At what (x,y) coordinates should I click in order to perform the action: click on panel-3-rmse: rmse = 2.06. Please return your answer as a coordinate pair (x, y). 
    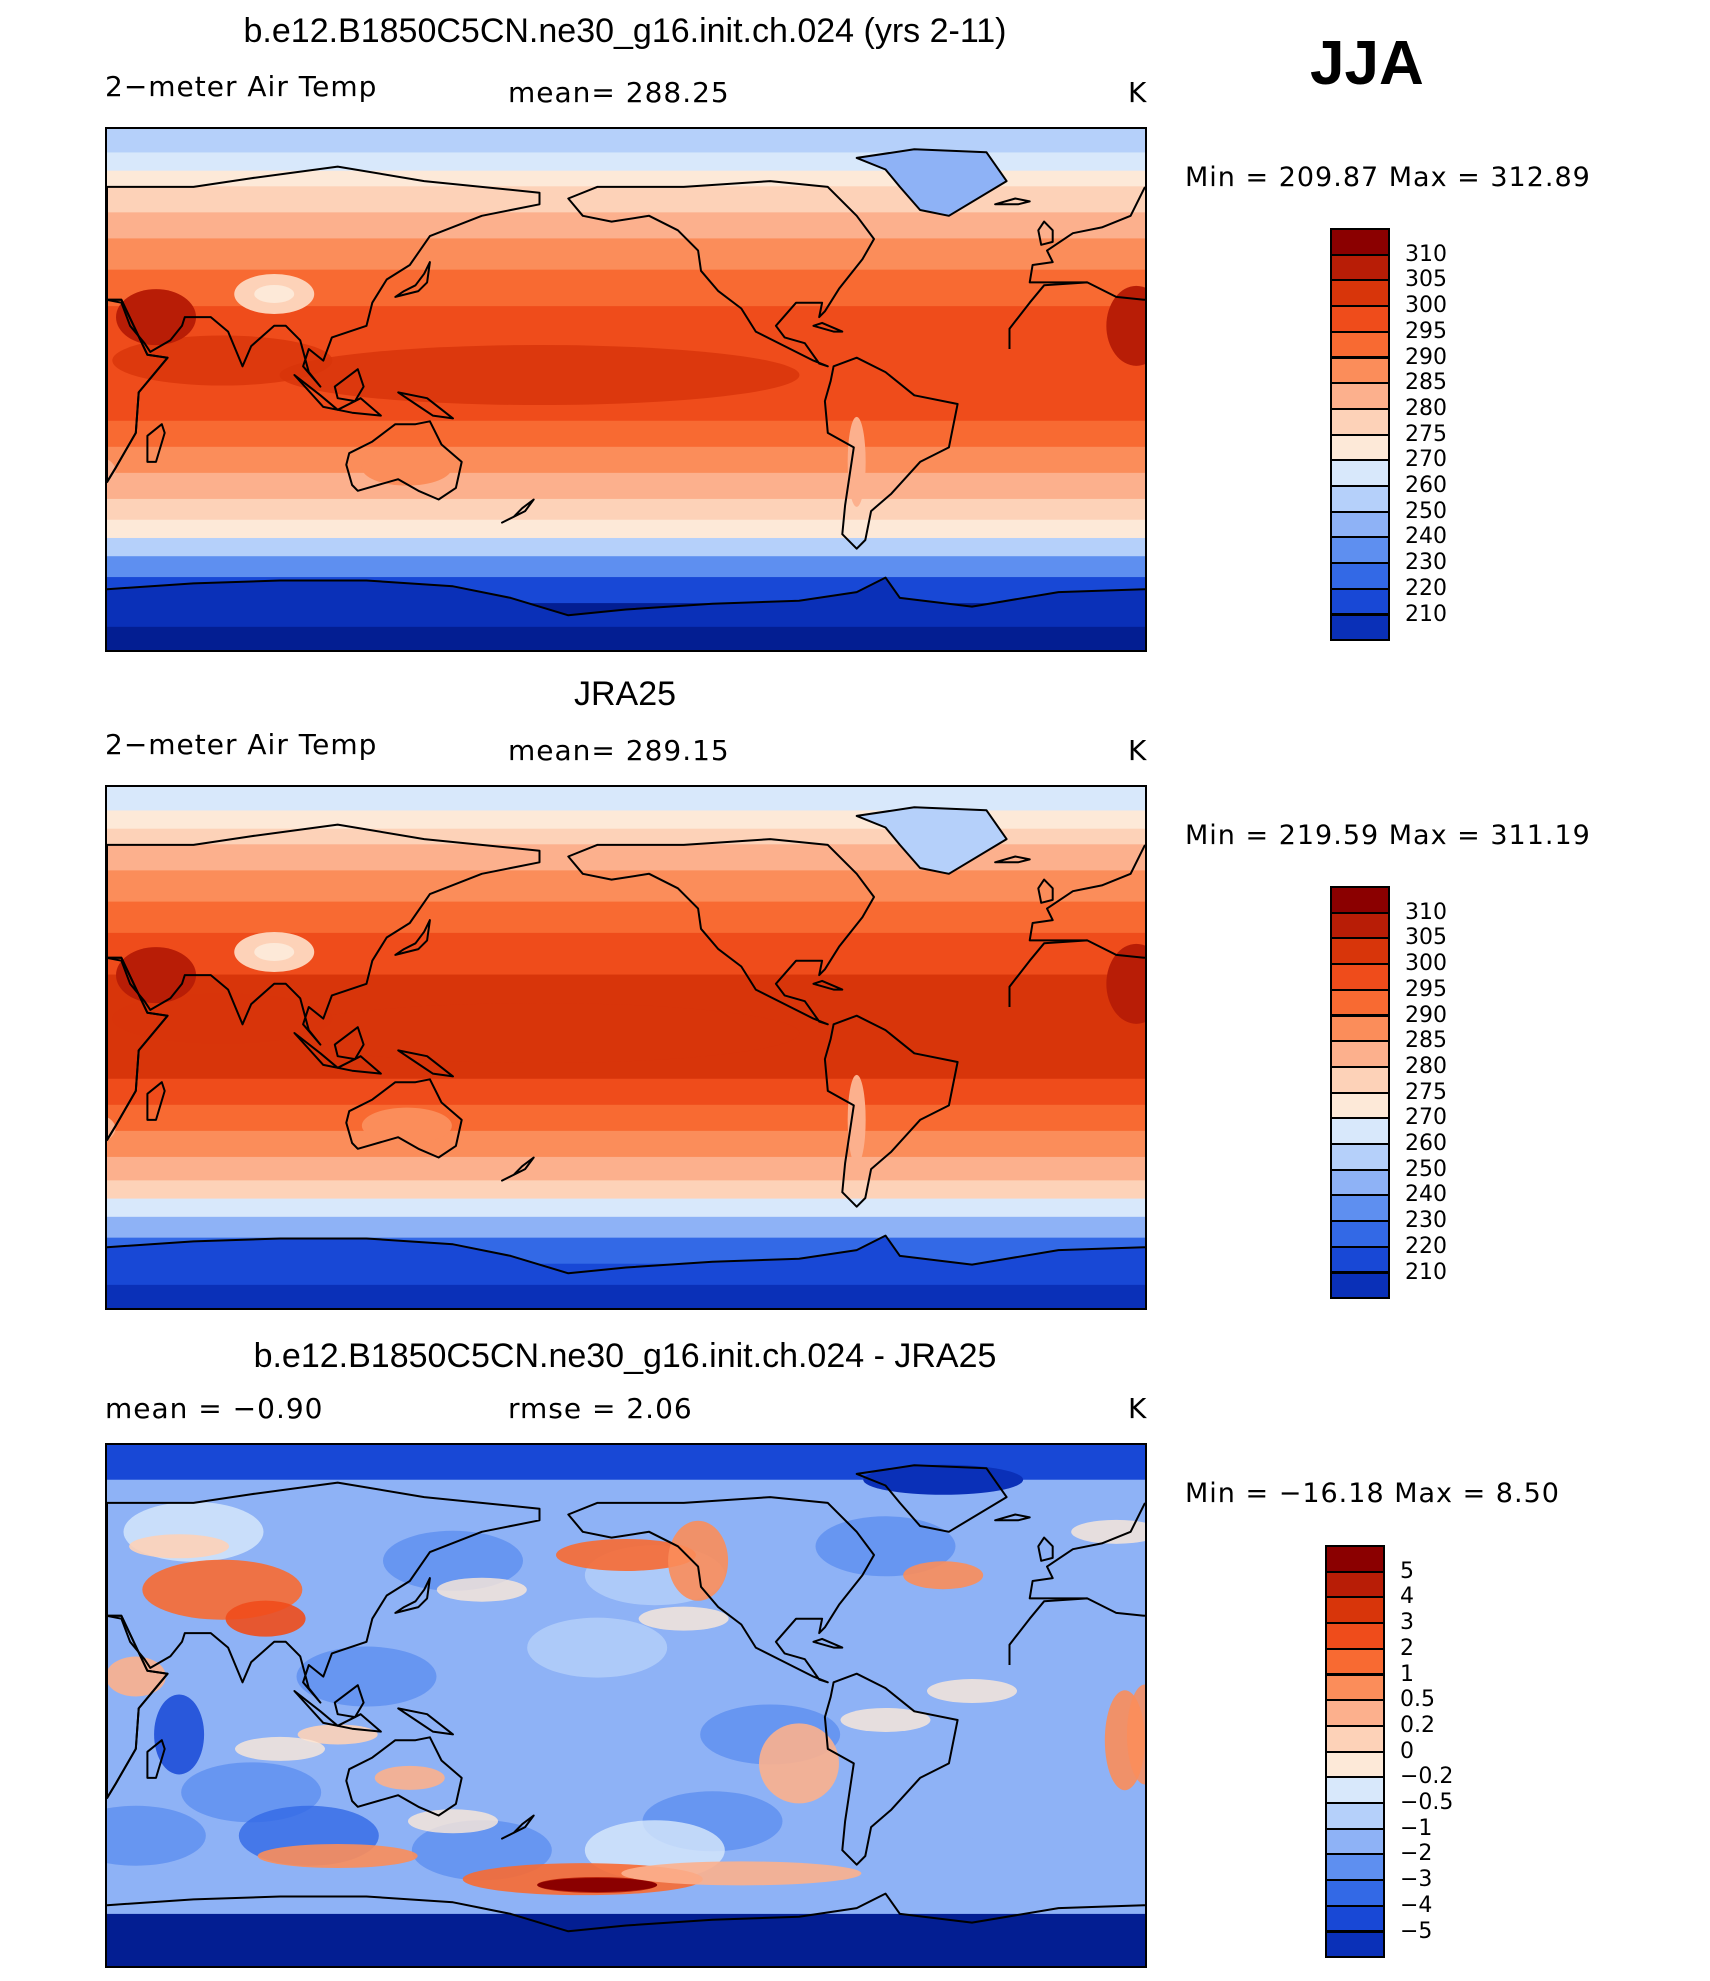
    Looking at the image, I should click on (600, 1408).